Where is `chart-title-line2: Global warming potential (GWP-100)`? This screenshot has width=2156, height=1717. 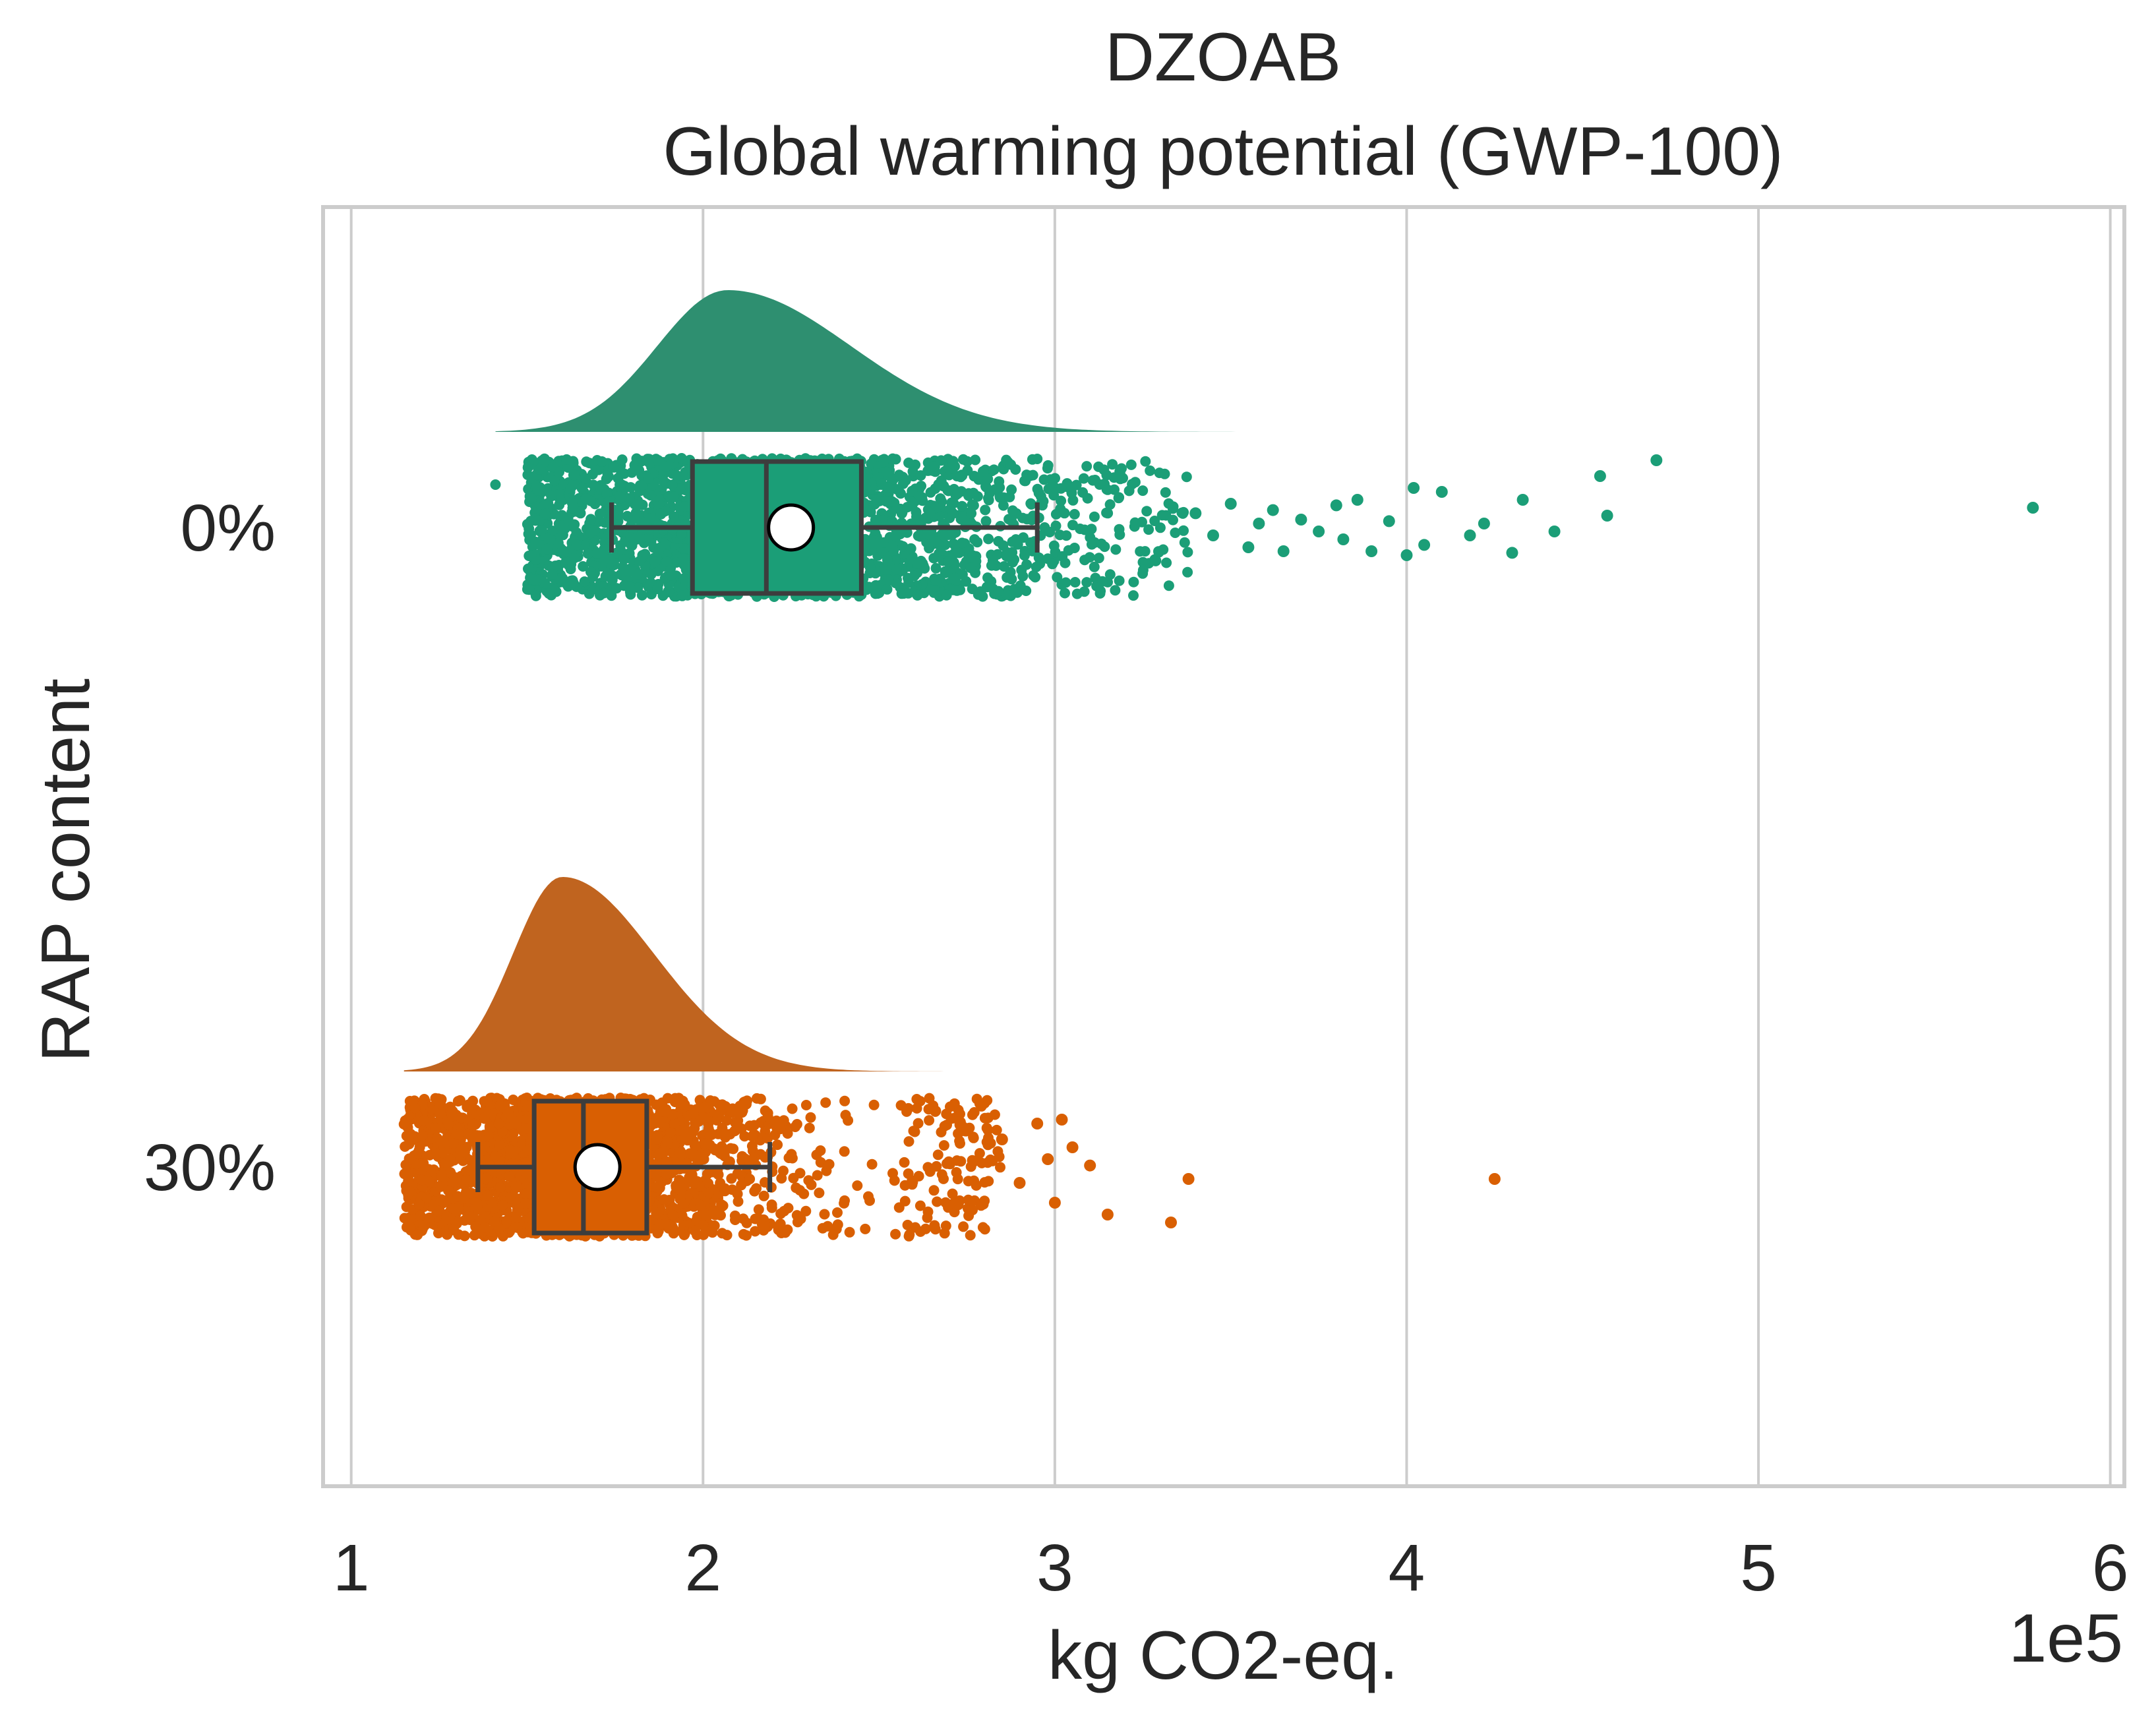 chart-title-line2: Global warming potential (GWP-100) is located at coordinates (1223, 151).